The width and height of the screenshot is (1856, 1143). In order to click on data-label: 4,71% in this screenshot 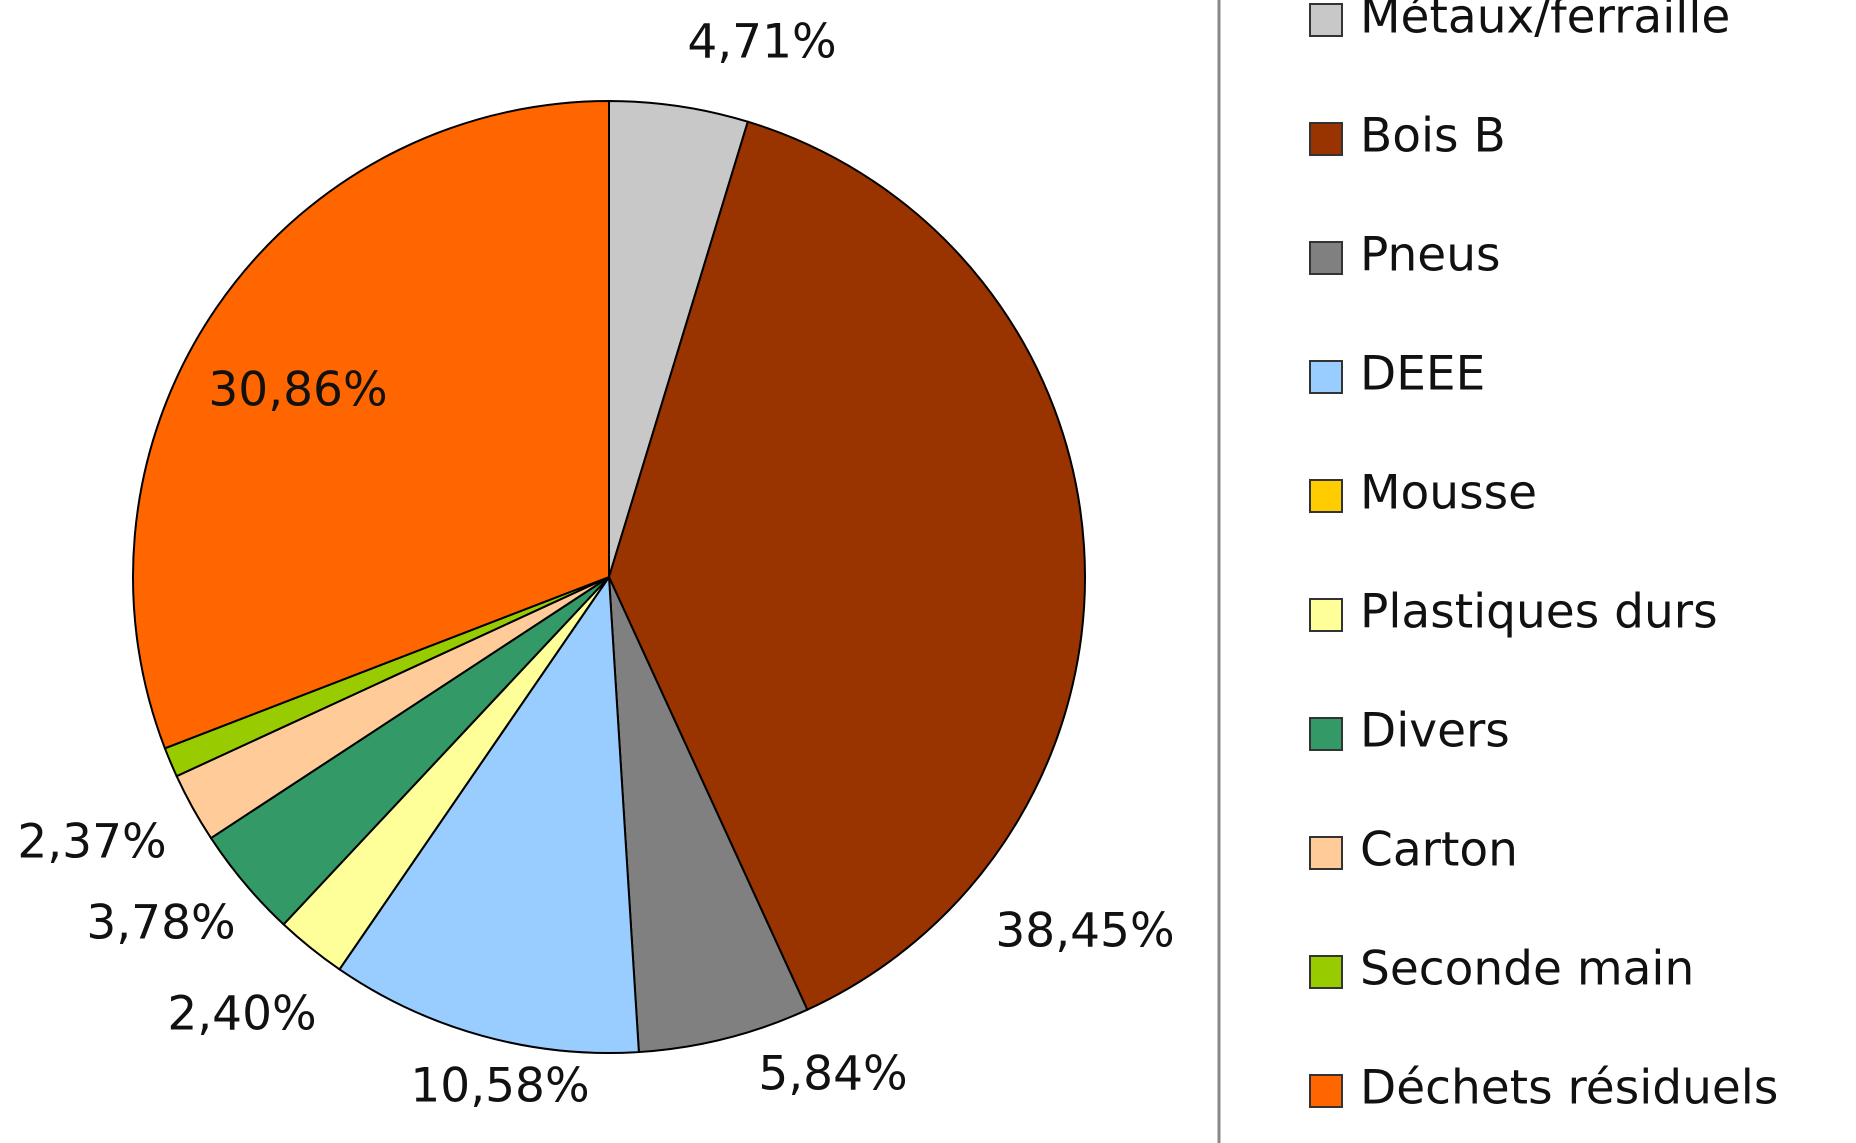, I will do `click(761, 42)`.